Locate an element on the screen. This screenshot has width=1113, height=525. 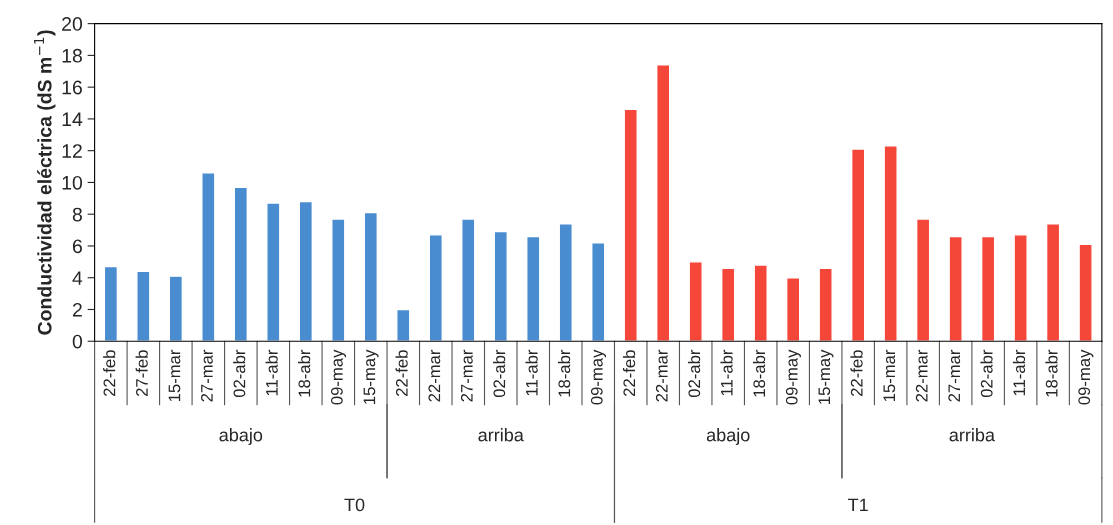
y-tick-label: 14 is located at coordinates (72, 119).